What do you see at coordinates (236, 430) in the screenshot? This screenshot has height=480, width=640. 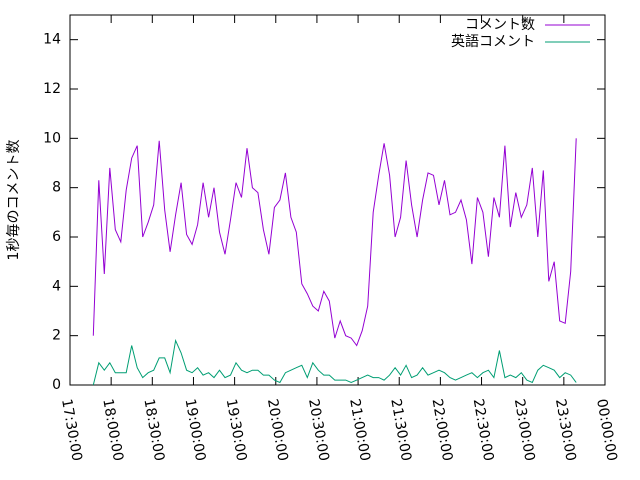 I see `x-tick-label: 19:30:00` at bounding box center [236, 430].